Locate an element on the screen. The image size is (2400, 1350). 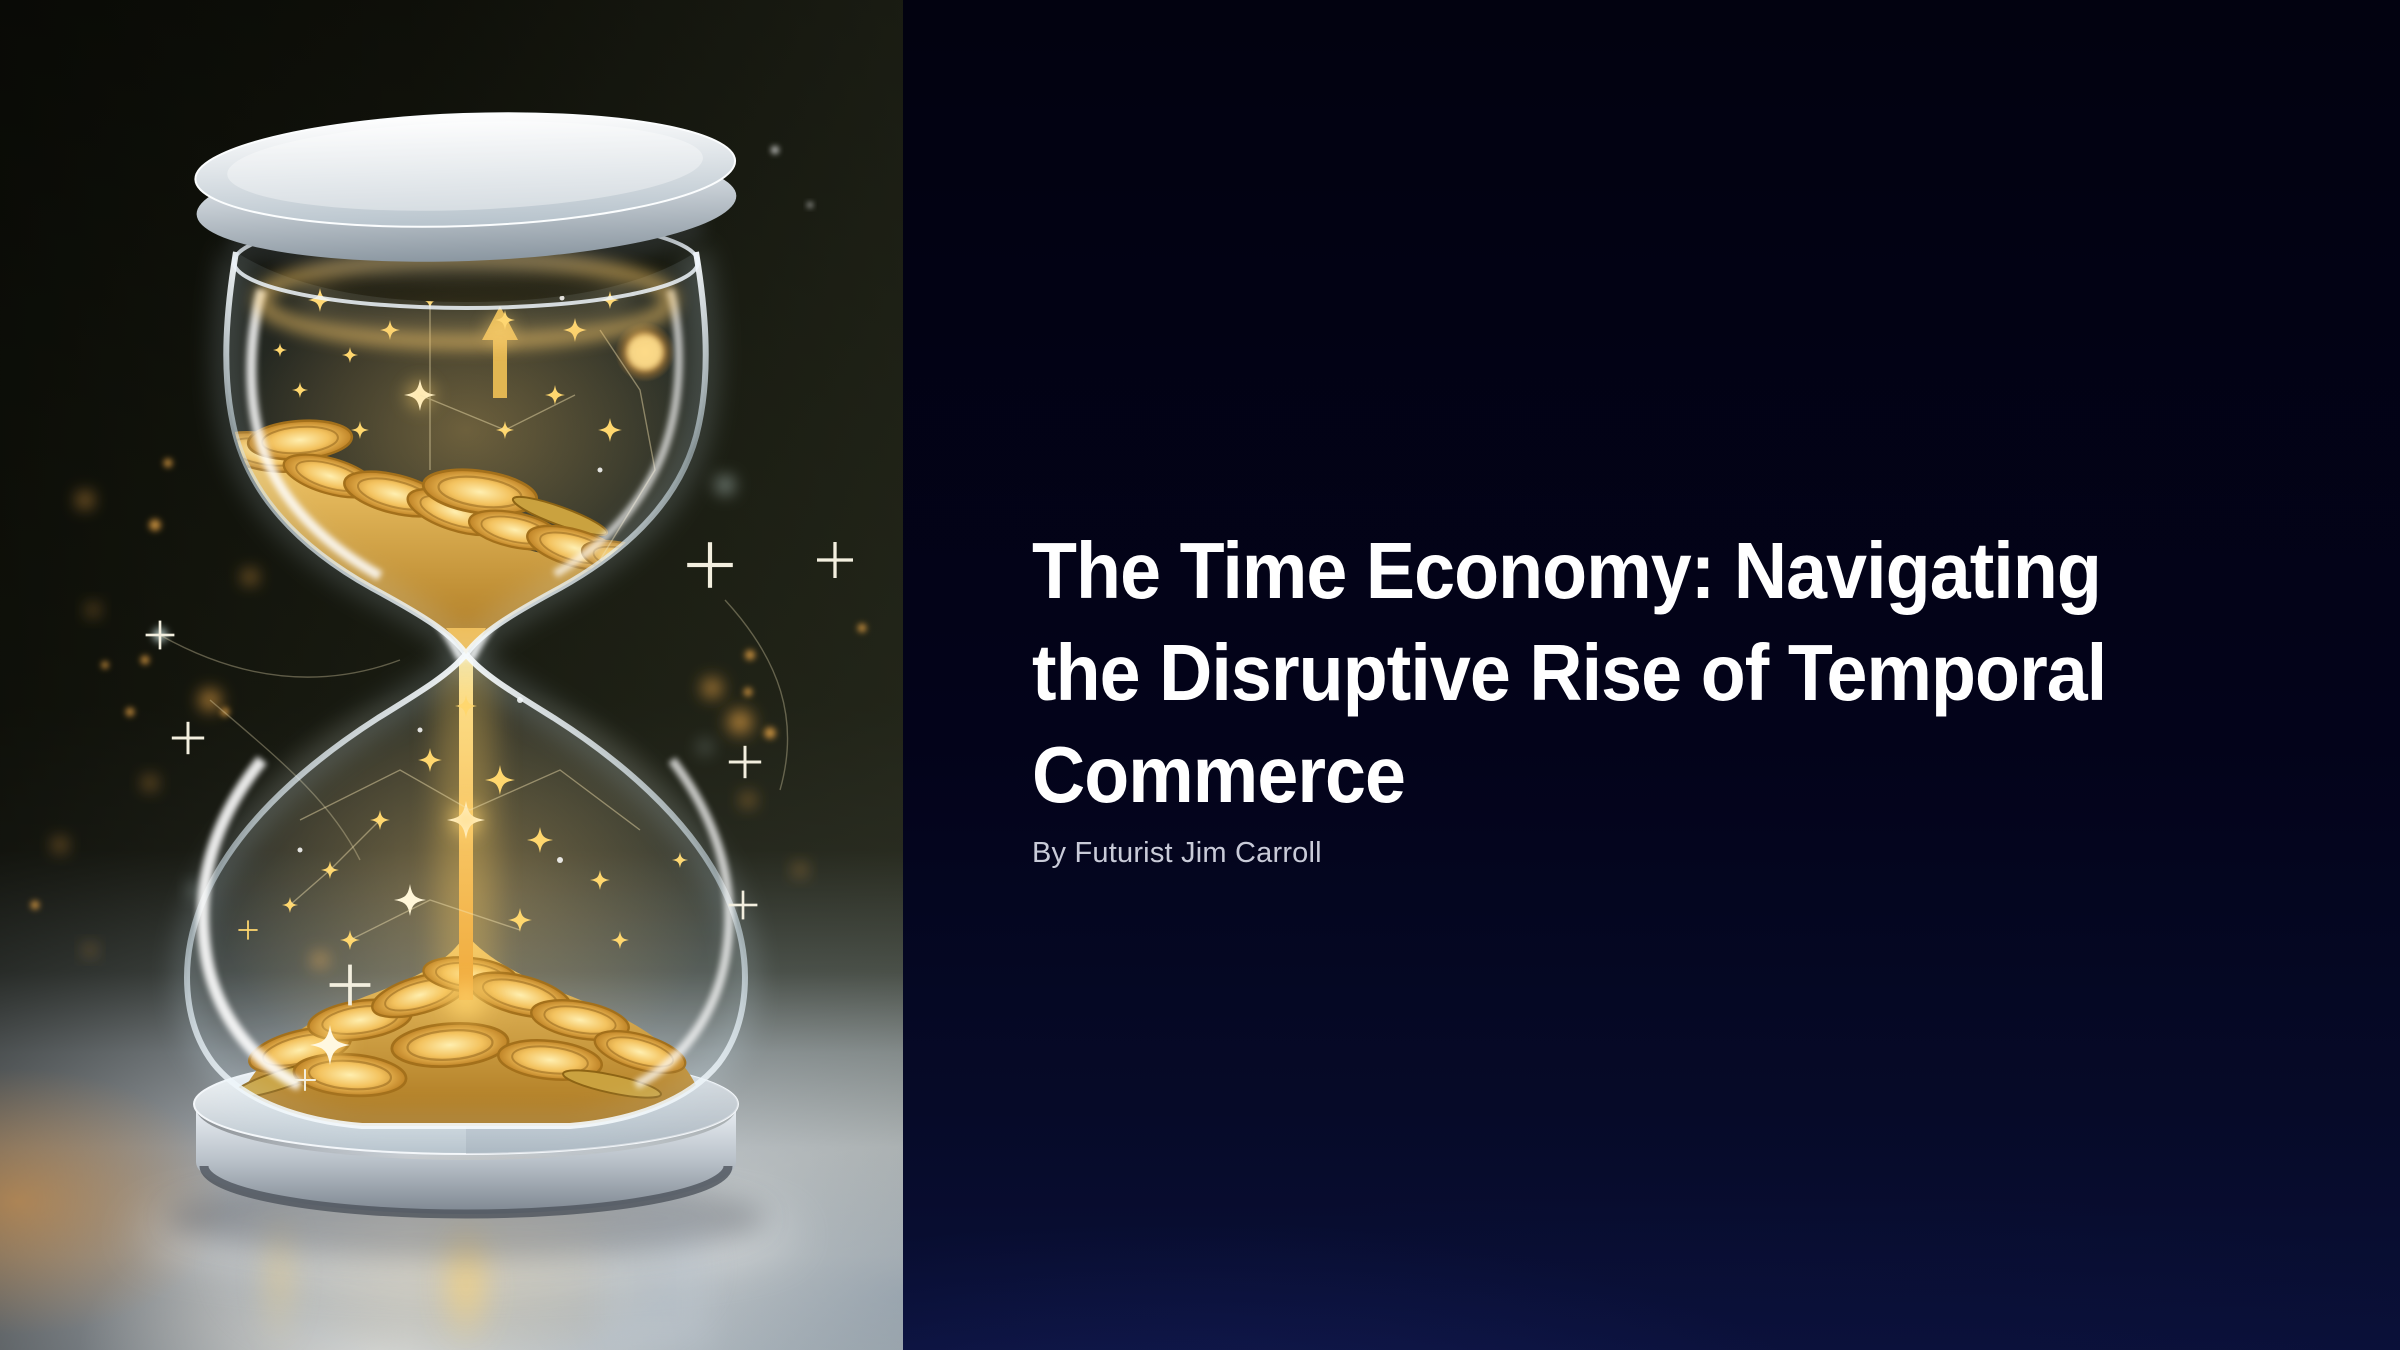
hourglass-top-bulb is located at coordinates (466, 459).